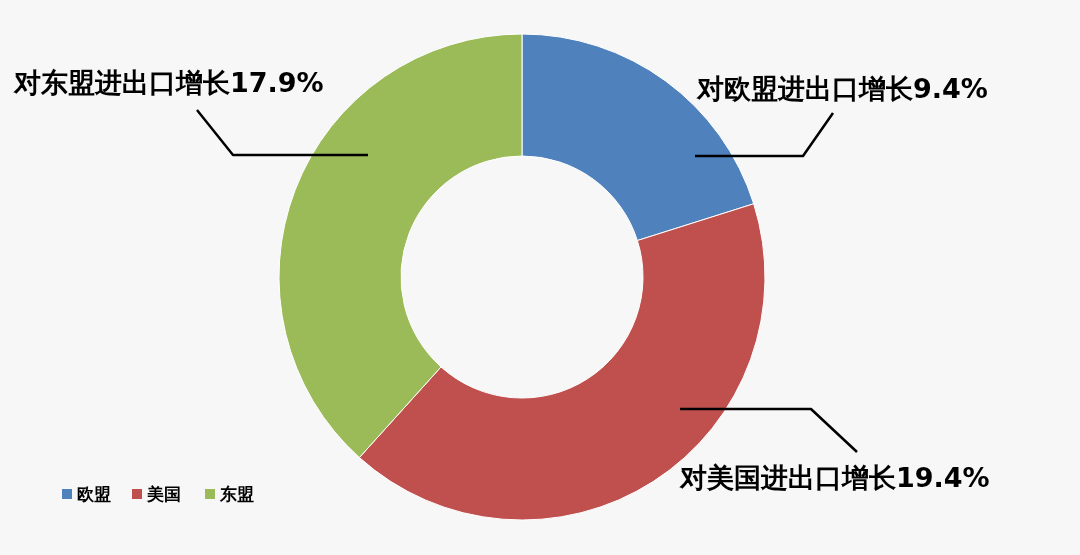  Describe the element at coordinates (163, 494) in the screenshot. I see `legend-label: 美国` at that location.